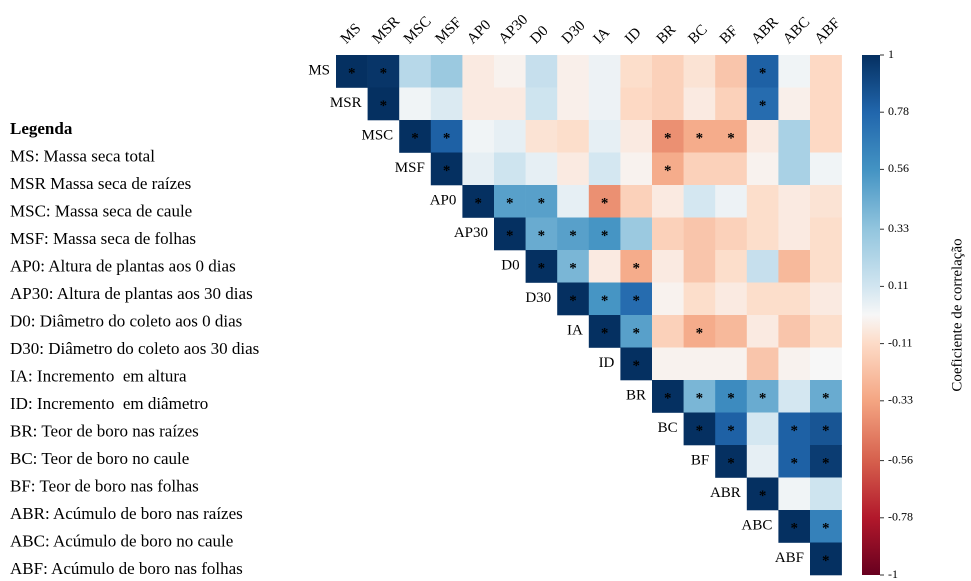  What do you see at coordinates (479, 32) in the screenshot?
I see `column-label: AP0` at bounding box center [479, 32].